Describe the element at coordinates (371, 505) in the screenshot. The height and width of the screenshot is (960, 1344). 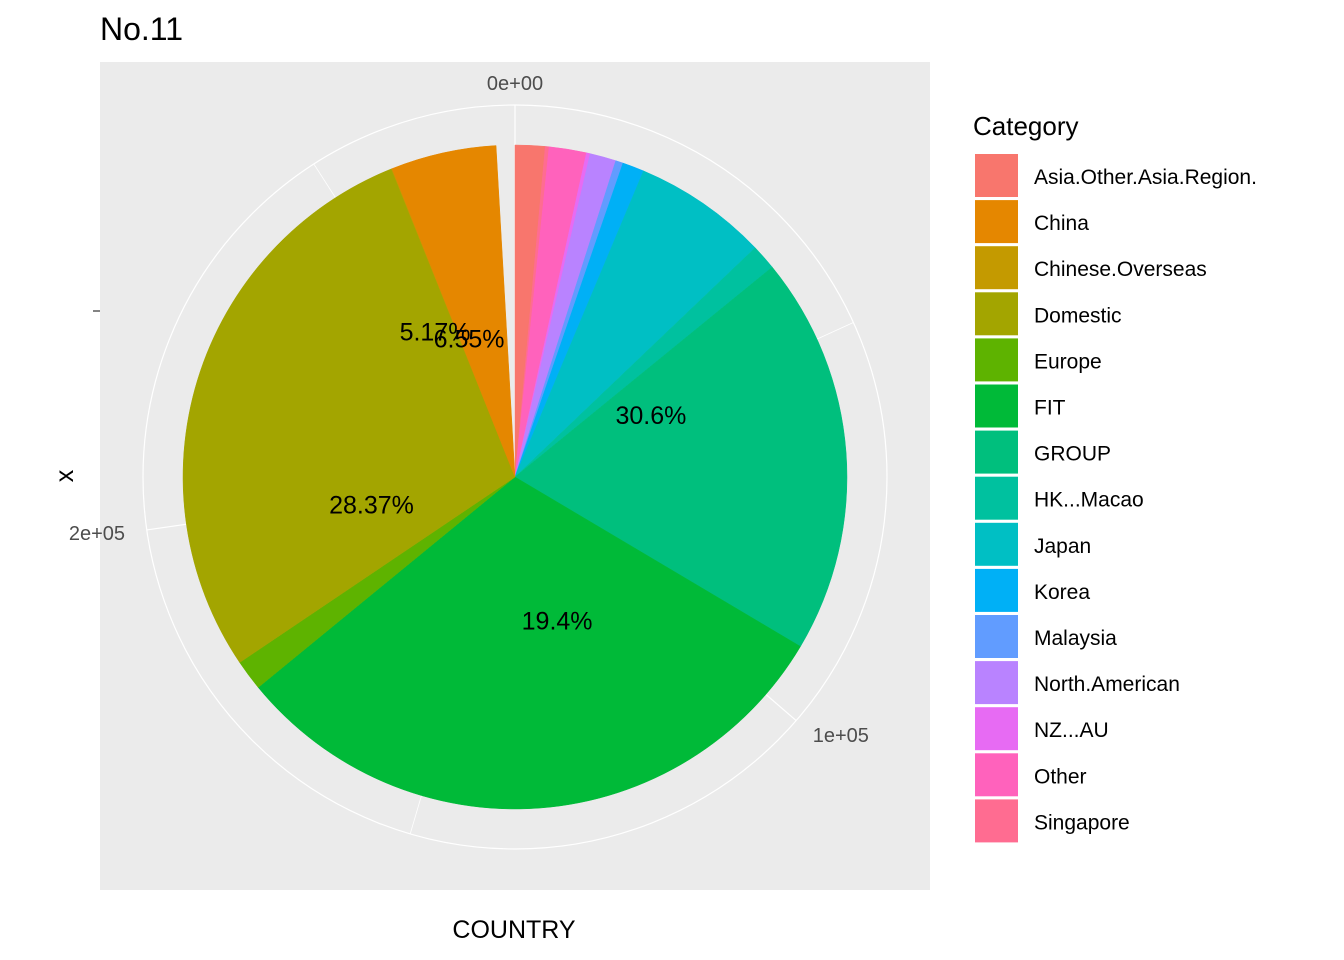
I see `slice-percent-label: 28.37%` at that location.